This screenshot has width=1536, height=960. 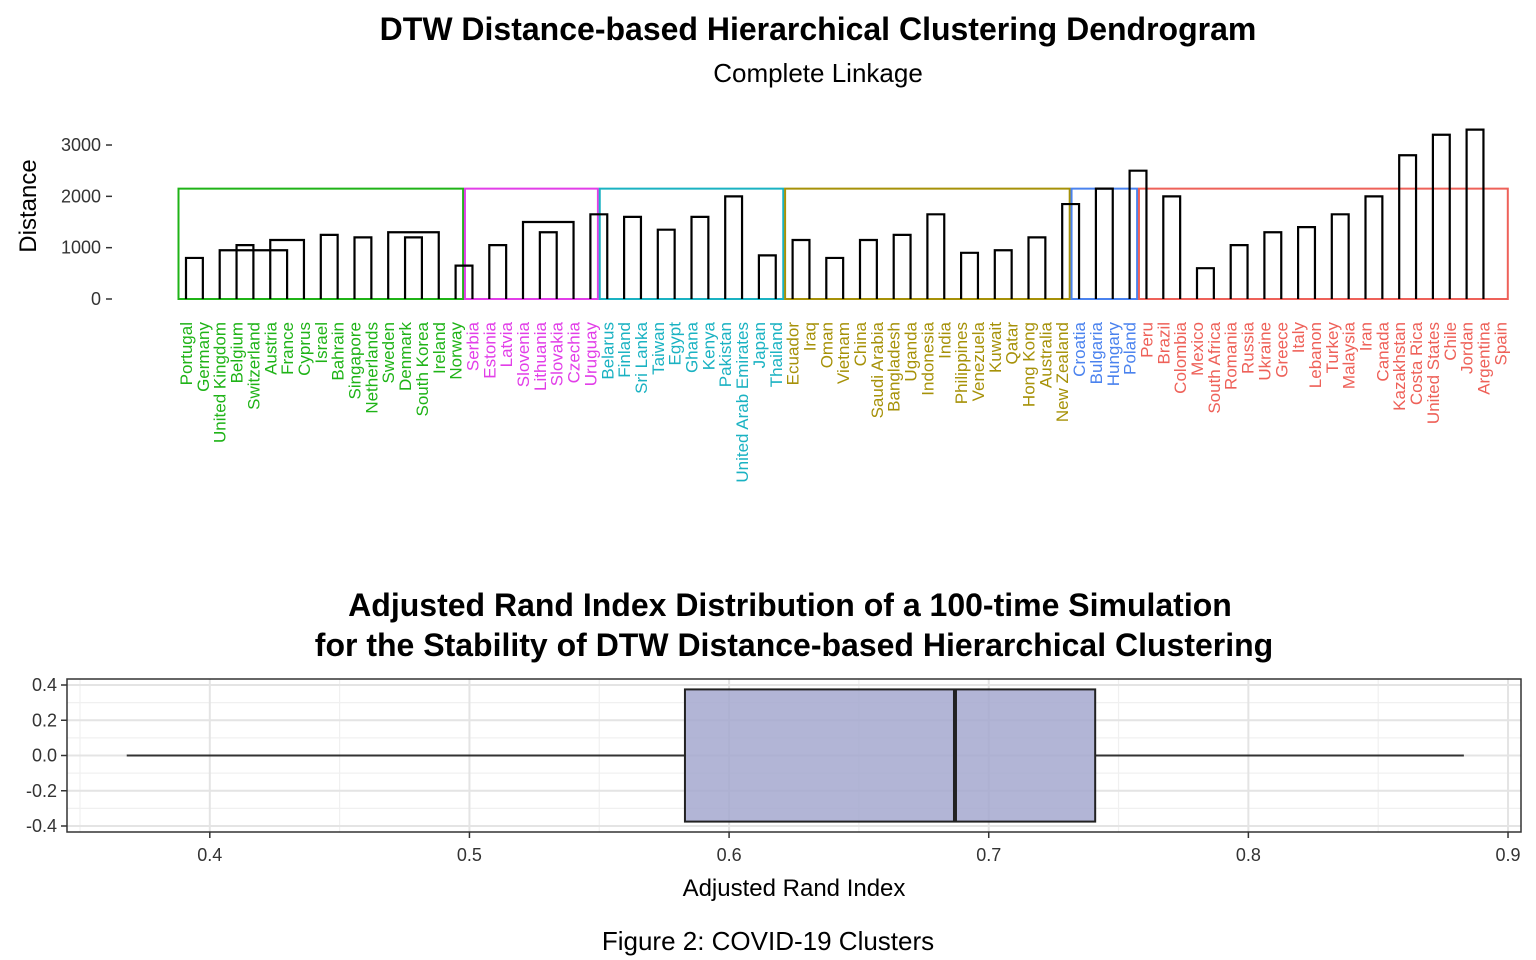 I want to click on leaf-label: Thailand, so click(x=776, y=354).